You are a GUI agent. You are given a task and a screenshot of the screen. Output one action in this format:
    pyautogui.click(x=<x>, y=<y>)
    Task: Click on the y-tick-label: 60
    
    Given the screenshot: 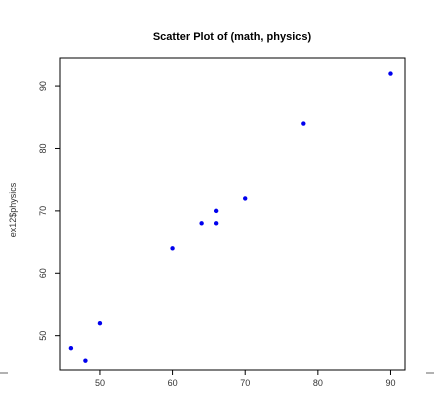 What is the action you would take?
    pyautogui.click(x=43, y=273)
    